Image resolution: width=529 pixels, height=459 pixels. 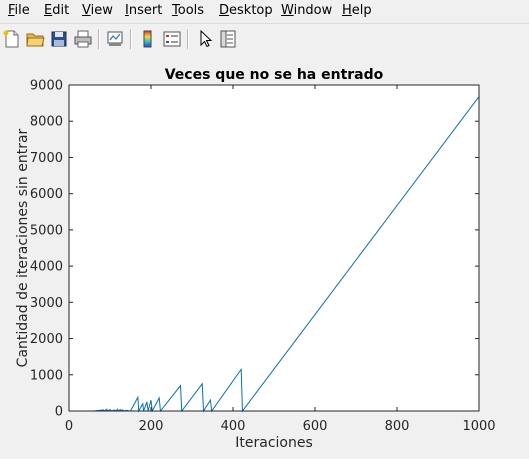 What do you see at coordinates (274, 75) in the screenshot?
I see `chart-title: Veces que no se ha entrado` at bounding box center [274, 75].